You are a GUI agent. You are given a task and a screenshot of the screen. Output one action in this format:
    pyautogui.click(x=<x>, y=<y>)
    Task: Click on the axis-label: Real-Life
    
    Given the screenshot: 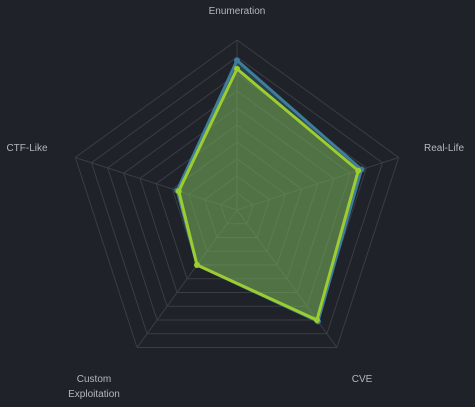 What is the action you would take?
    pyautogui.click(x=444, y=148)
    